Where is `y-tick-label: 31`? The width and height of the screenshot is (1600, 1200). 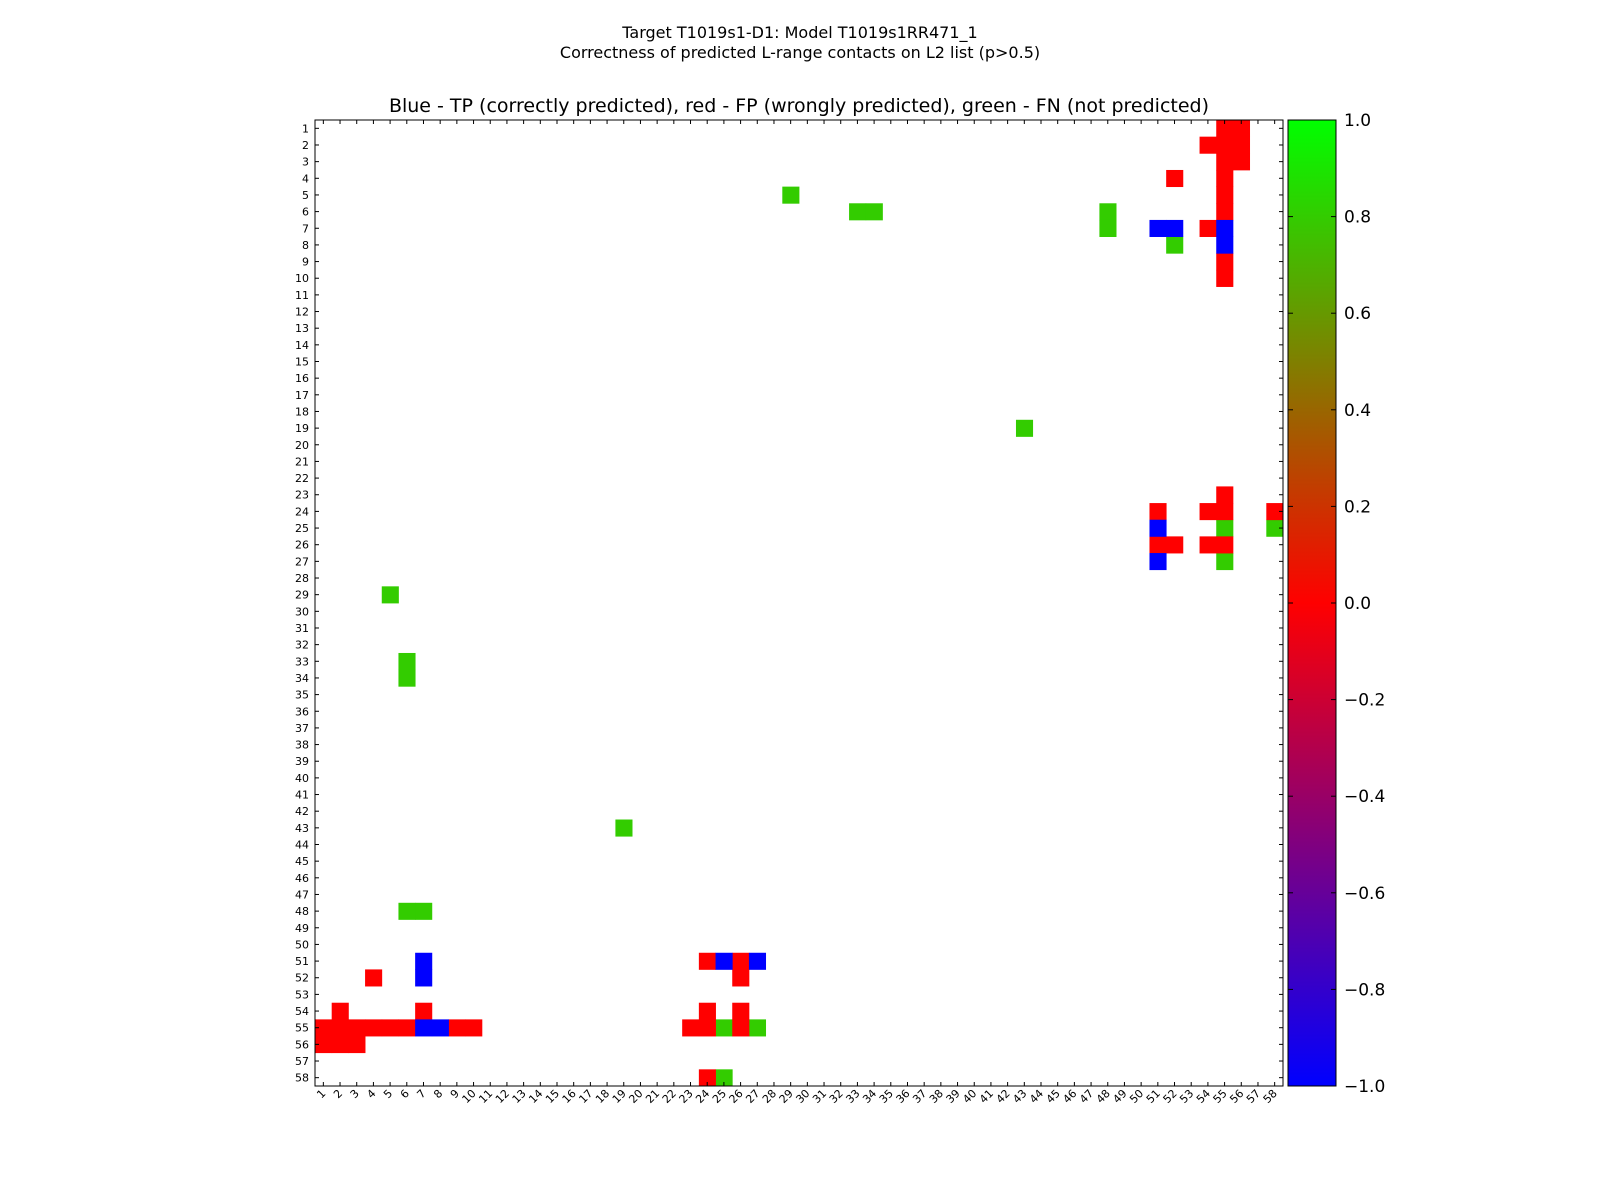
y-tick-label: 31 is located at coordinates (302, 628).